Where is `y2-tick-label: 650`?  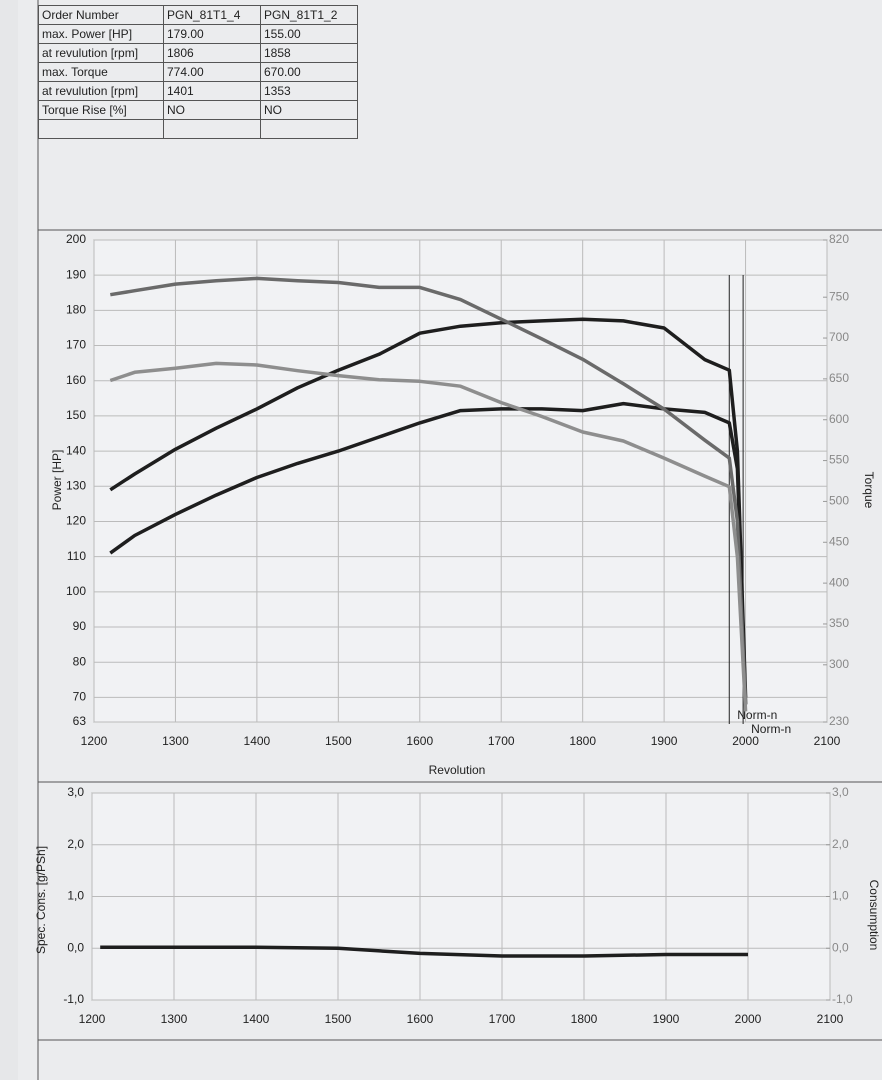
y2-tick-label: 650 is located at coordinates (839, 378).